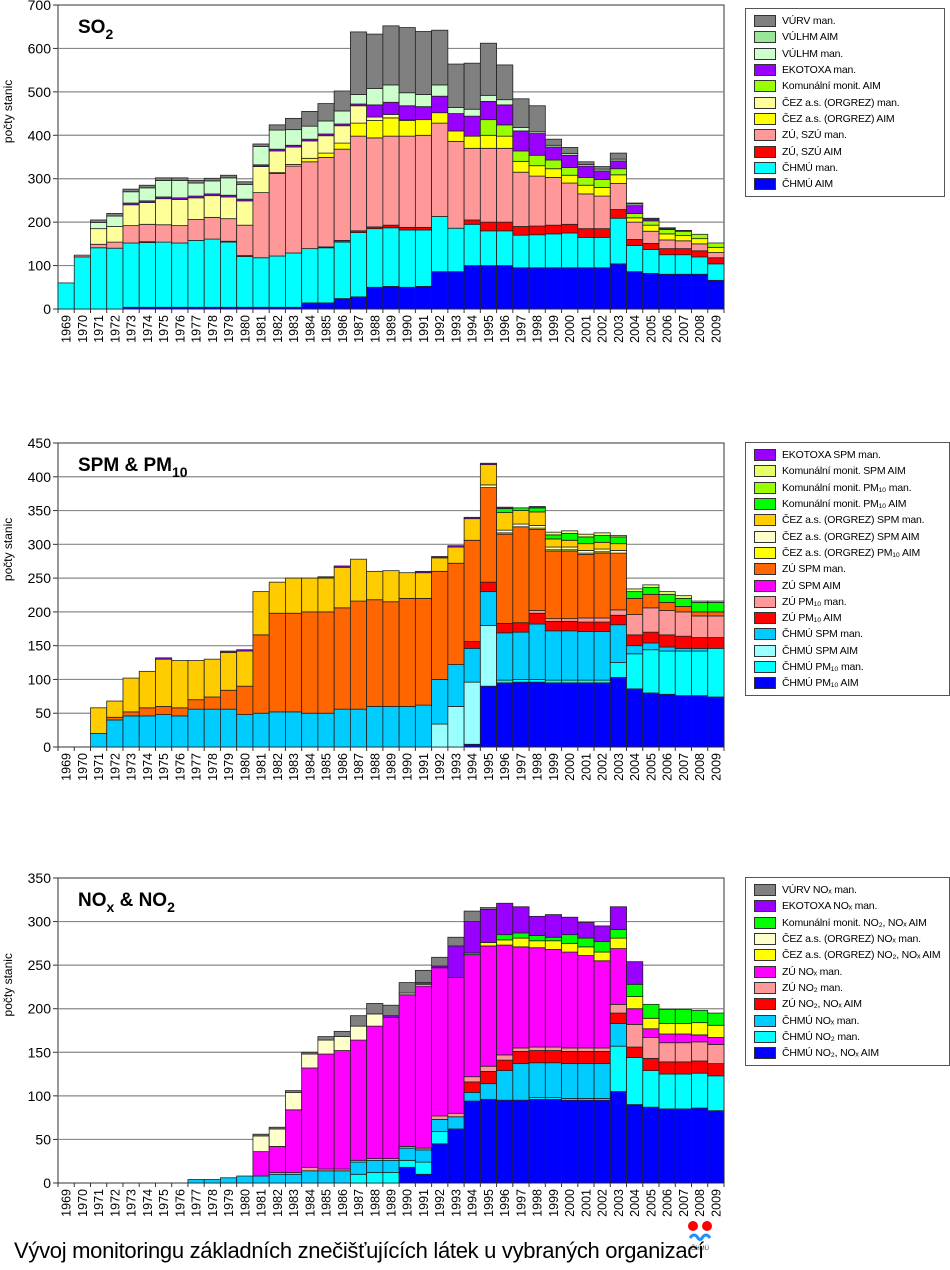 The width and height of the screenshot is (950, 1270). I want to click on x-tick-label: 1988, so click(375, 329).